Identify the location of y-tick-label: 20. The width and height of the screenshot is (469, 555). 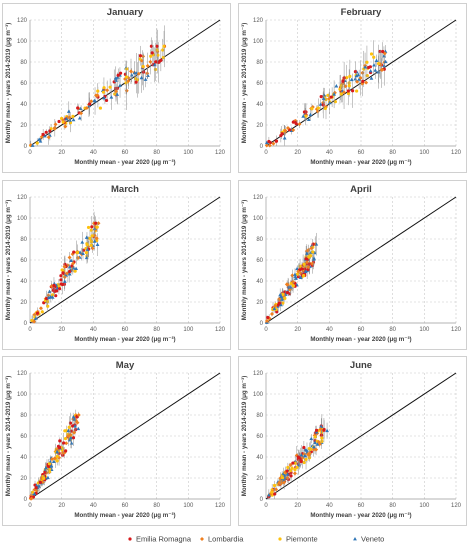
(259, 126).